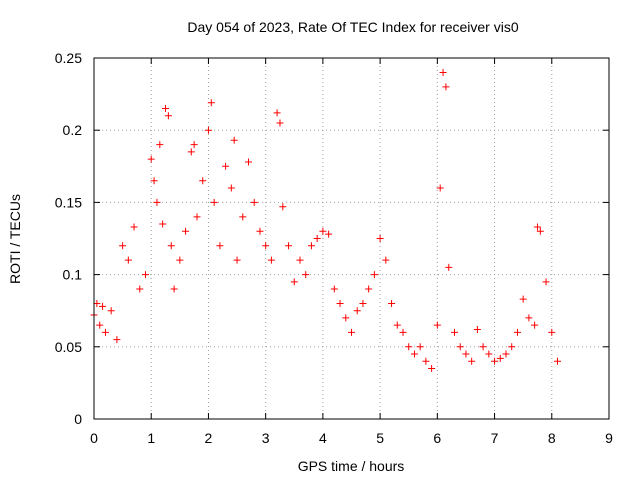  I want to click on x-tick-label: 8, so click(552, 438).